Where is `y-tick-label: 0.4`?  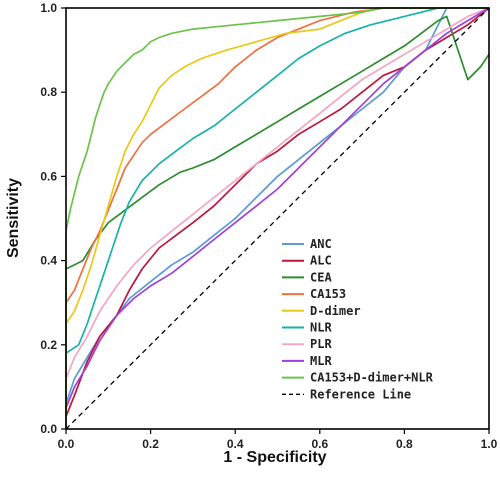 y-tick-label: 0.4 is located at coordinates (48, 261).